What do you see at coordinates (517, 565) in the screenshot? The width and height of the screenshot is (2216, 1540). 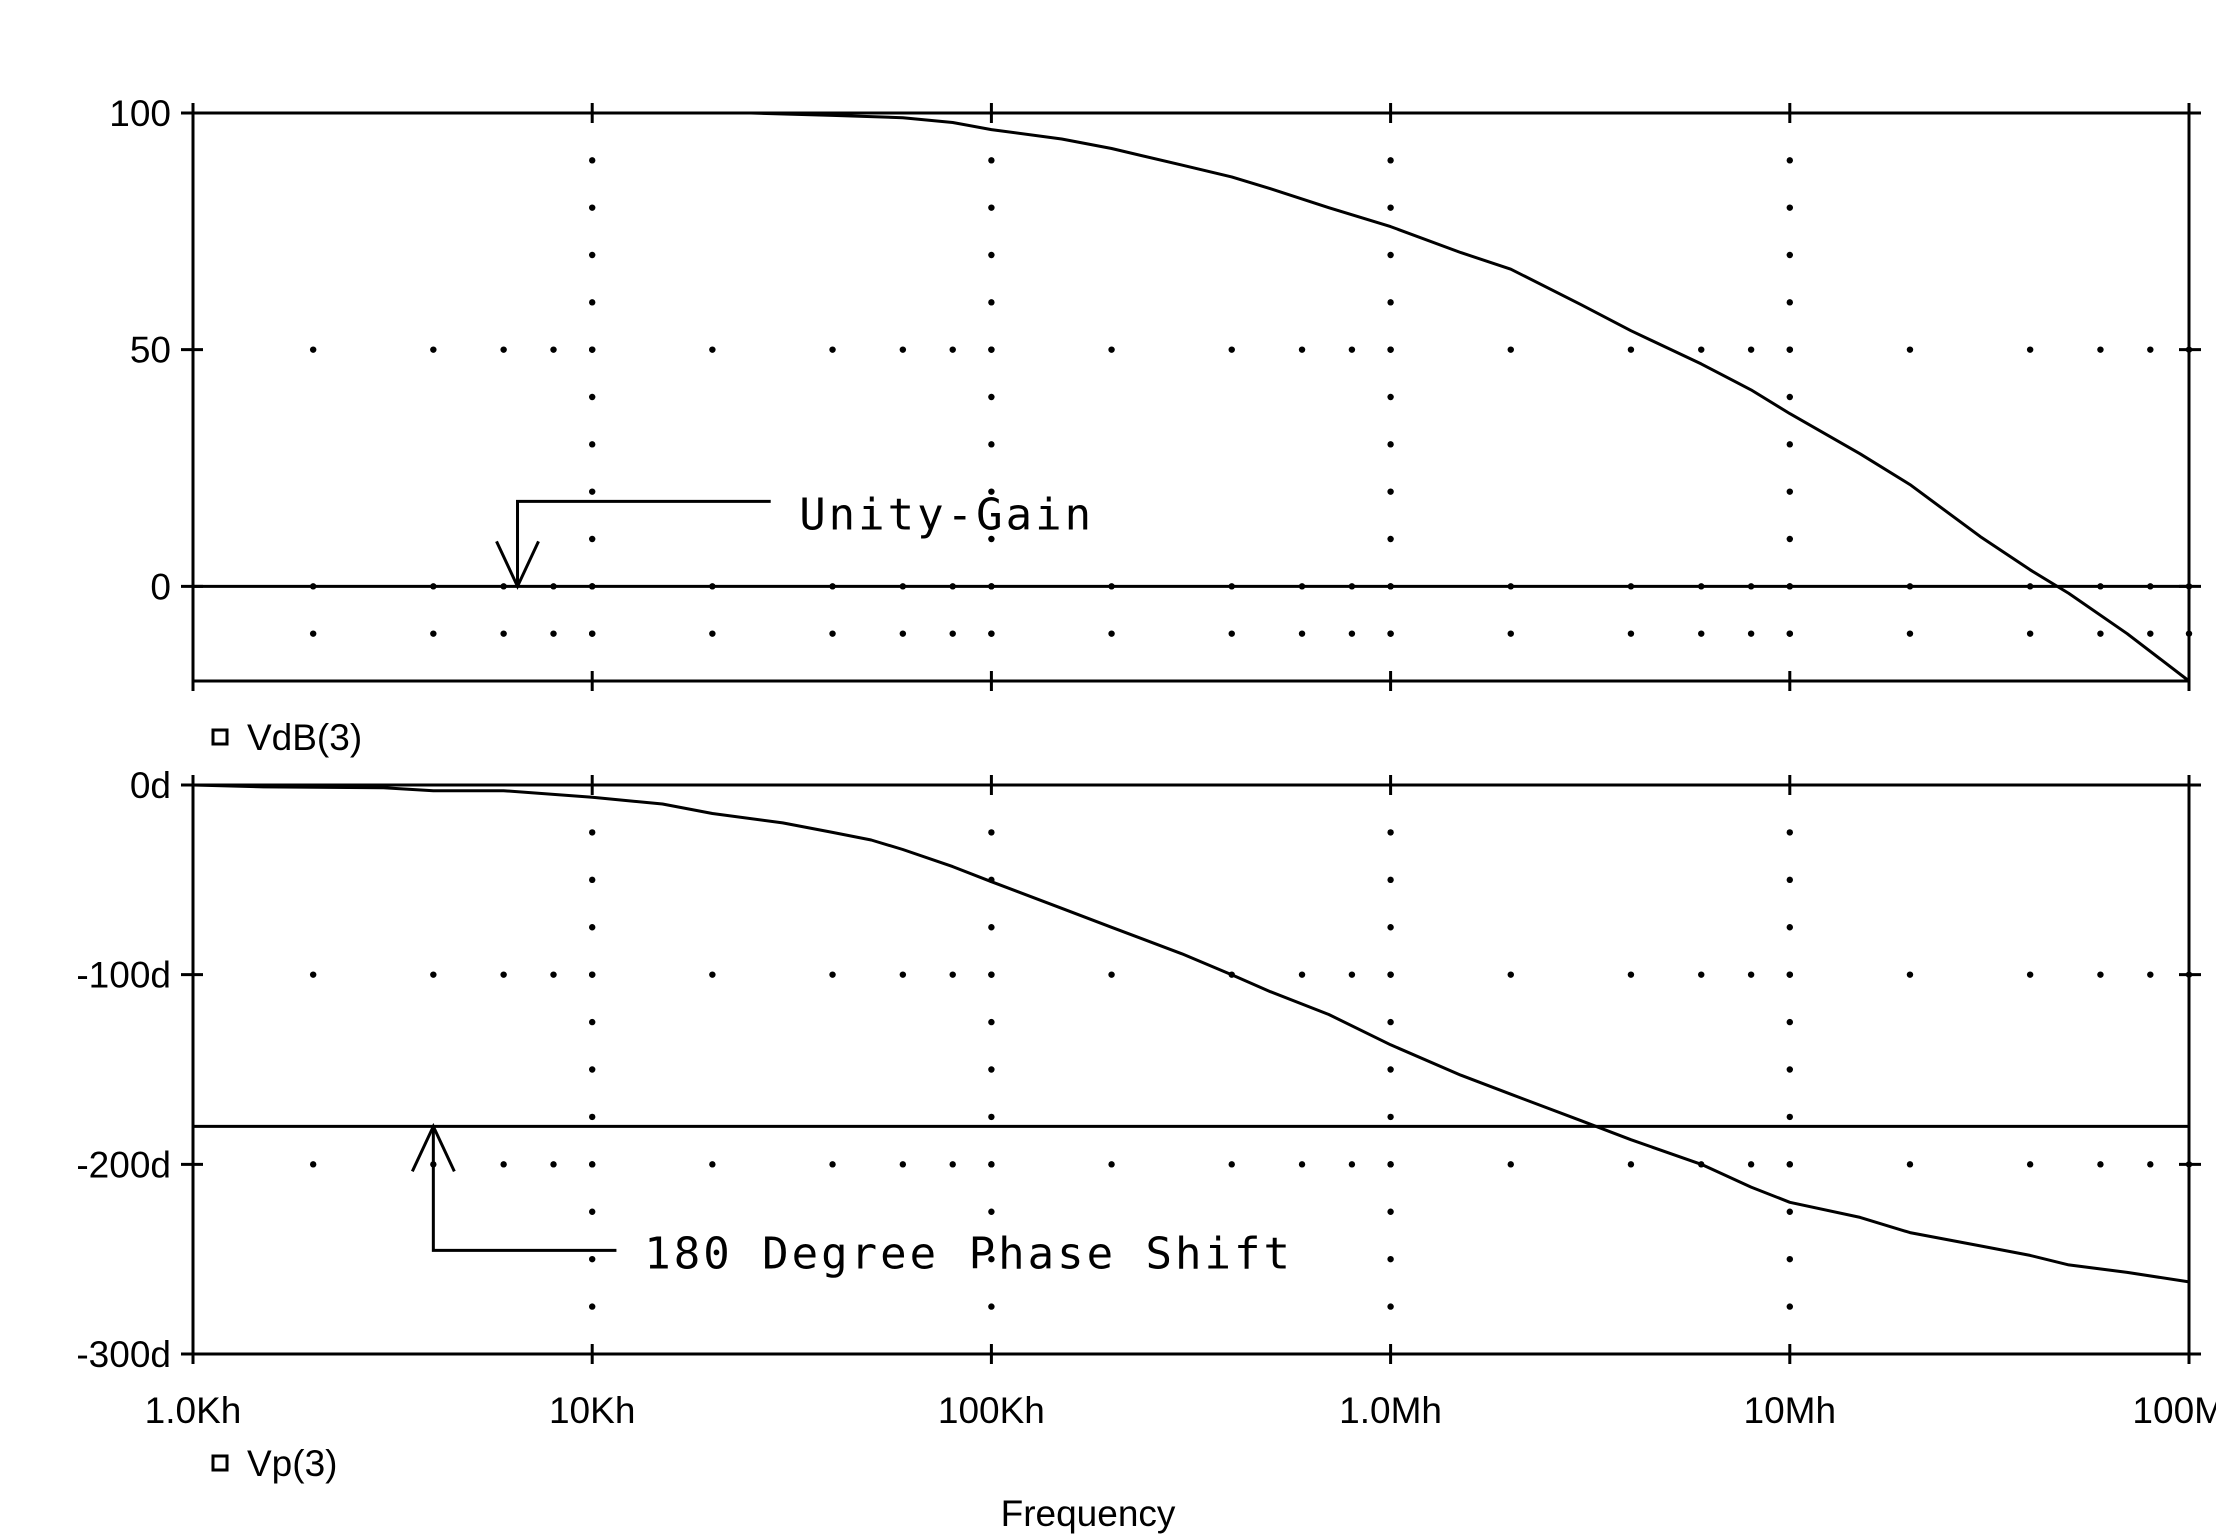 I see `unity-gain-arrowhead` at bounding box center [517, 565].